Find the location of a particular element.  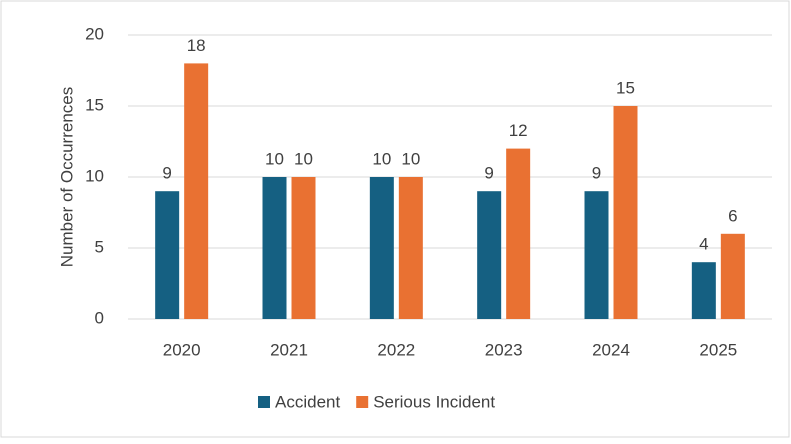

x-tick-label: 2024 is located at coordinates (611, 349).